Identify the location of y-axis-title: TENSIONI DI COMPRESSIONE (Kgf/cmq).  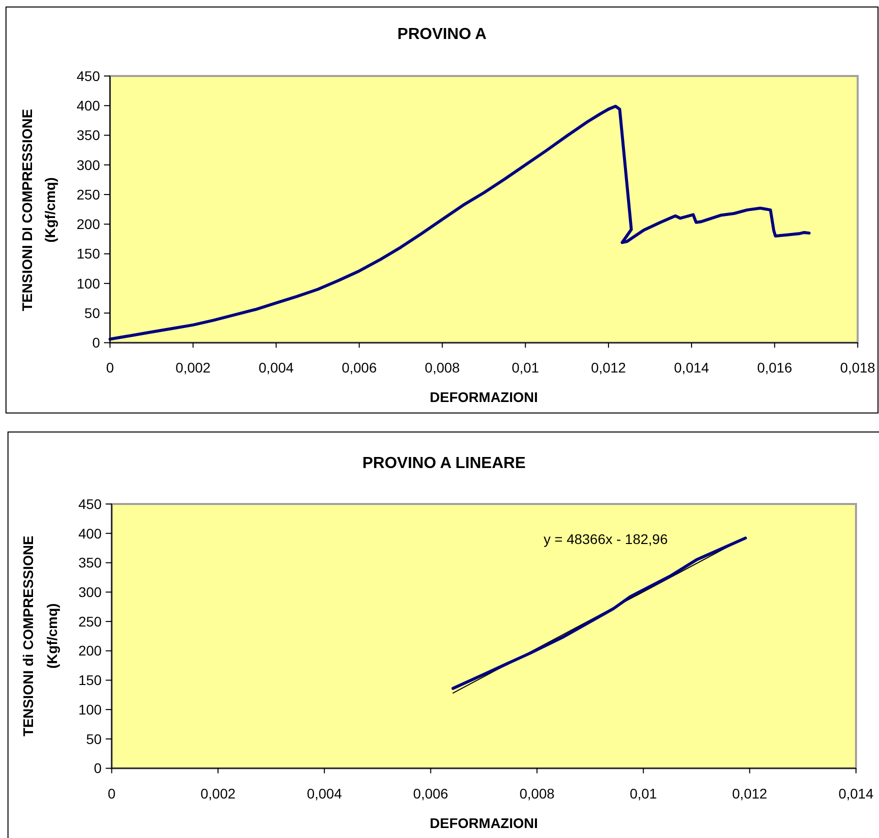
(38, 210).